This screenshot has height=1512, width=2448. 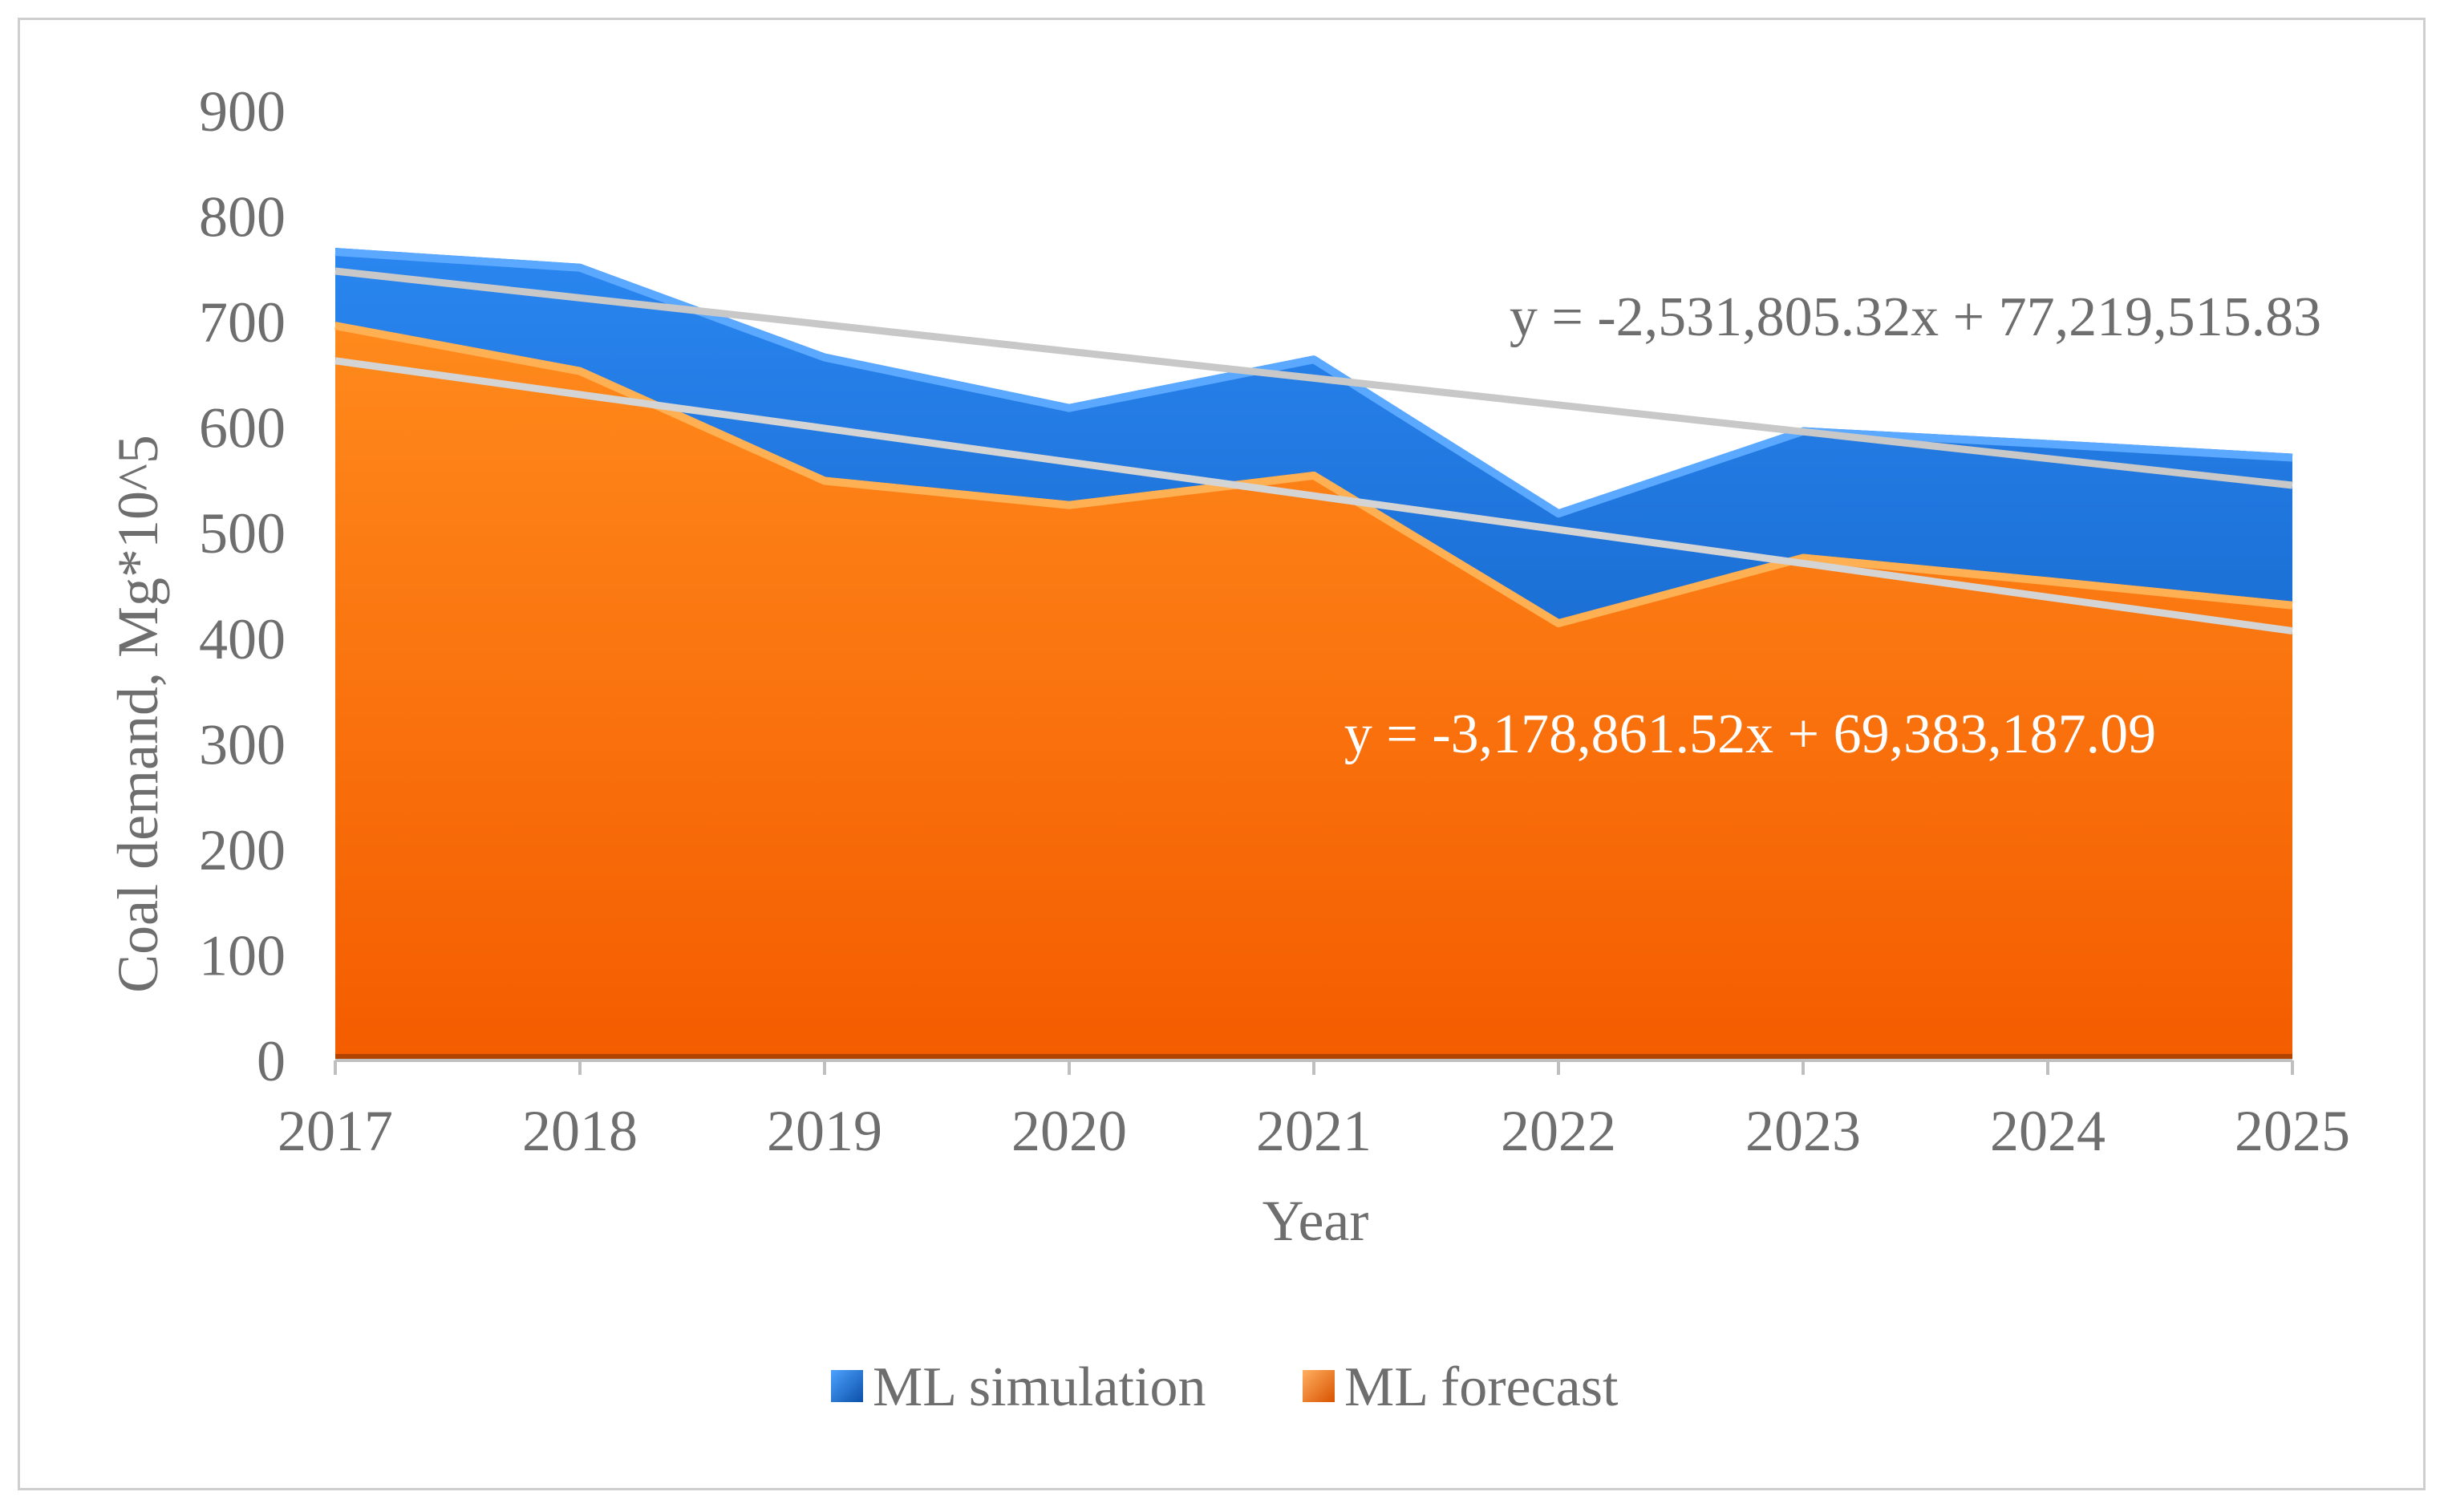 I want to click on y-tick-label: 900, so click(x=242, y=111).